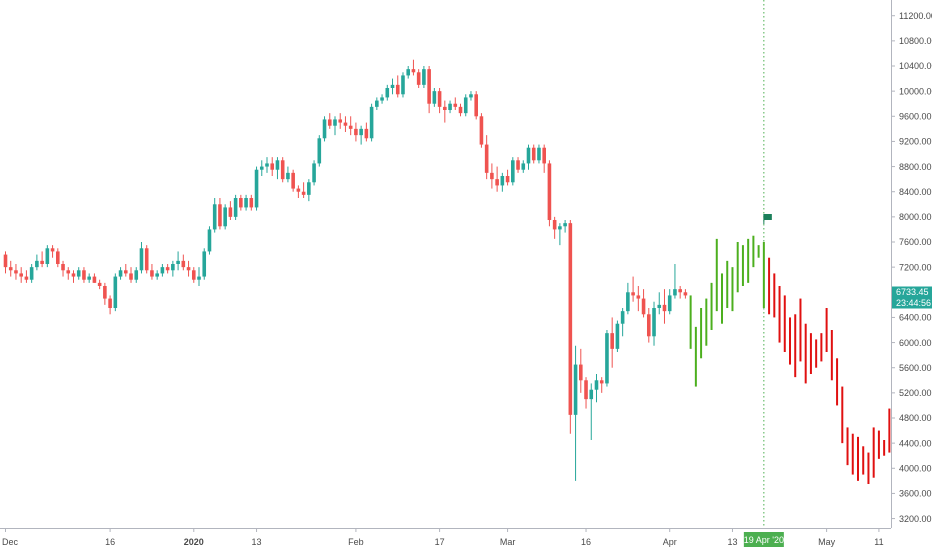  Describe the element at coordinates (915, 494) in the screenshot. I see `price-tick-label: 3600.00` at that location.